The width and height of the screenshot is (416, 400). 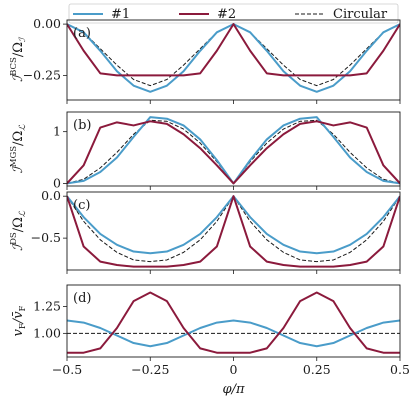 I want to click on x-tick-label: −0.25, so click(x=150, y=369).